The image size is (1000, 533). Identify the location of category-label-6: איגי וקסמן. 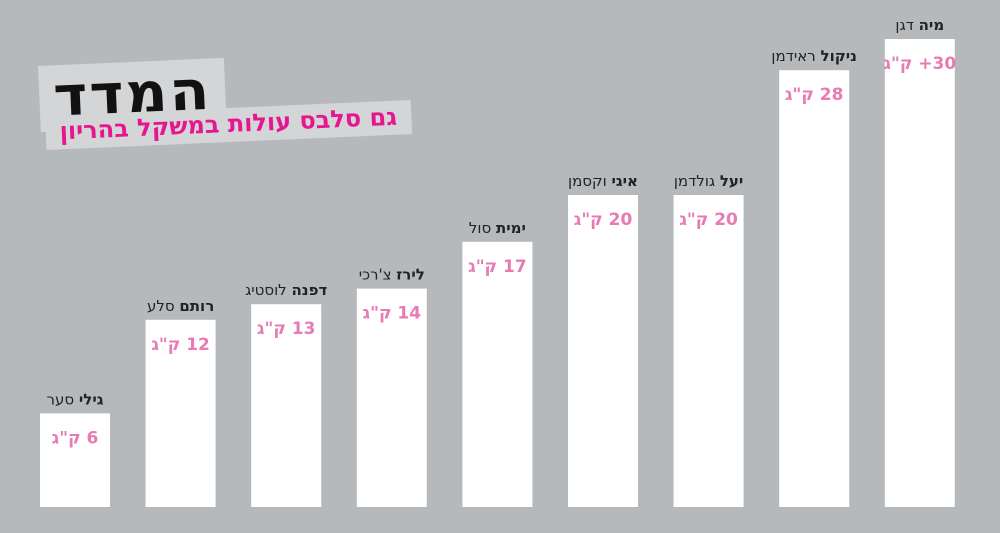
(603, 181).